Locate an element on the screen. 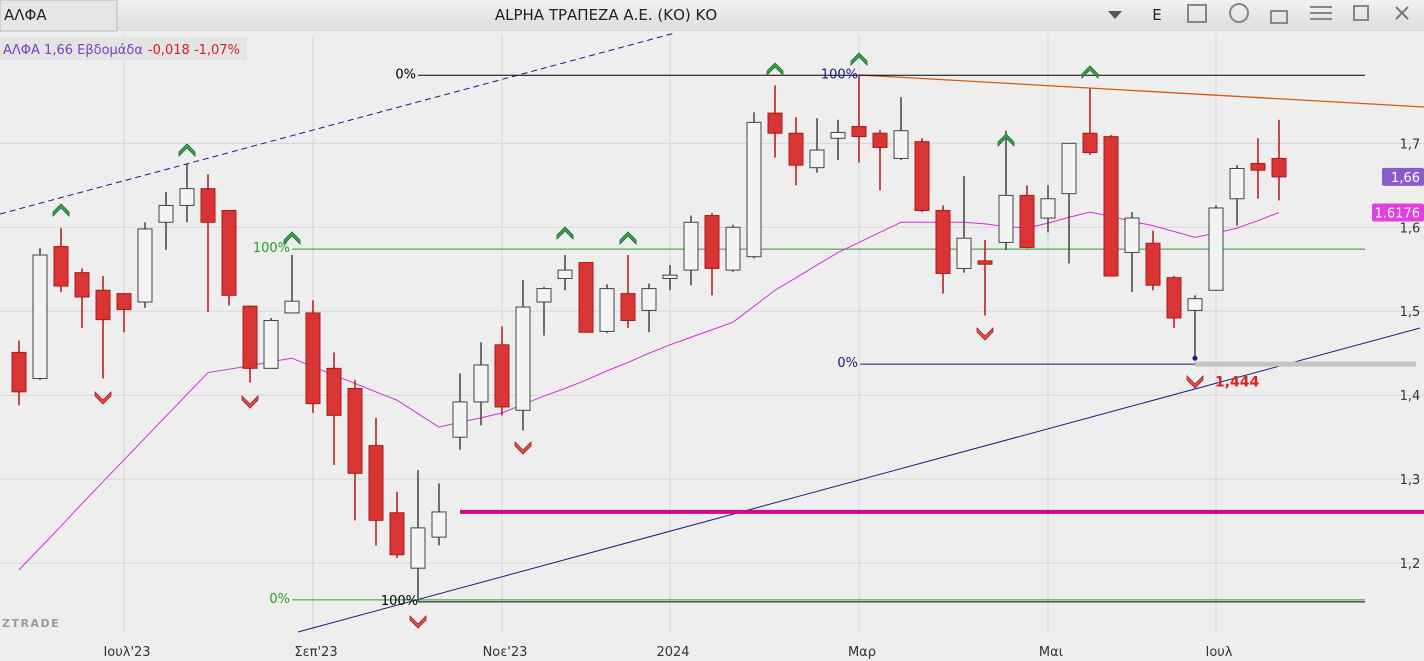 The image size is (1424, 661). legend-box is located at coordinates (123, 48).